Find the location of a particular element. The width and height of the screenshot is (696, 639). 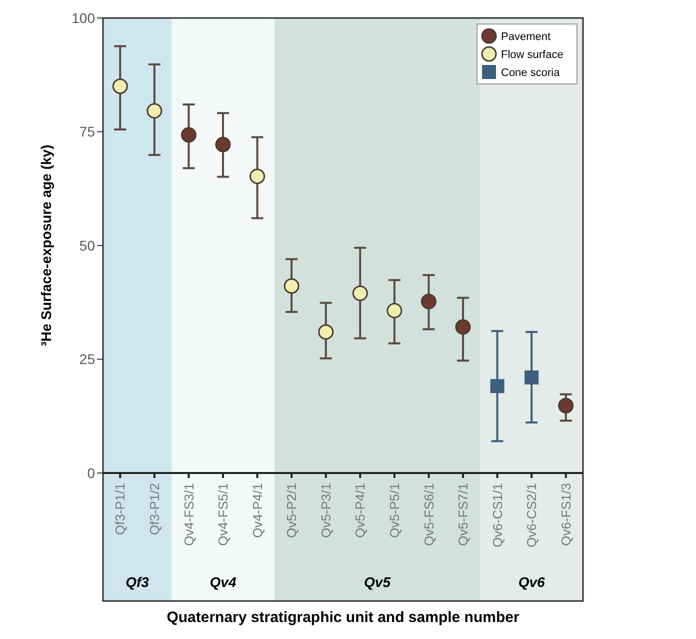

y-tick-label: 75 is located at coordinates (87, 132).